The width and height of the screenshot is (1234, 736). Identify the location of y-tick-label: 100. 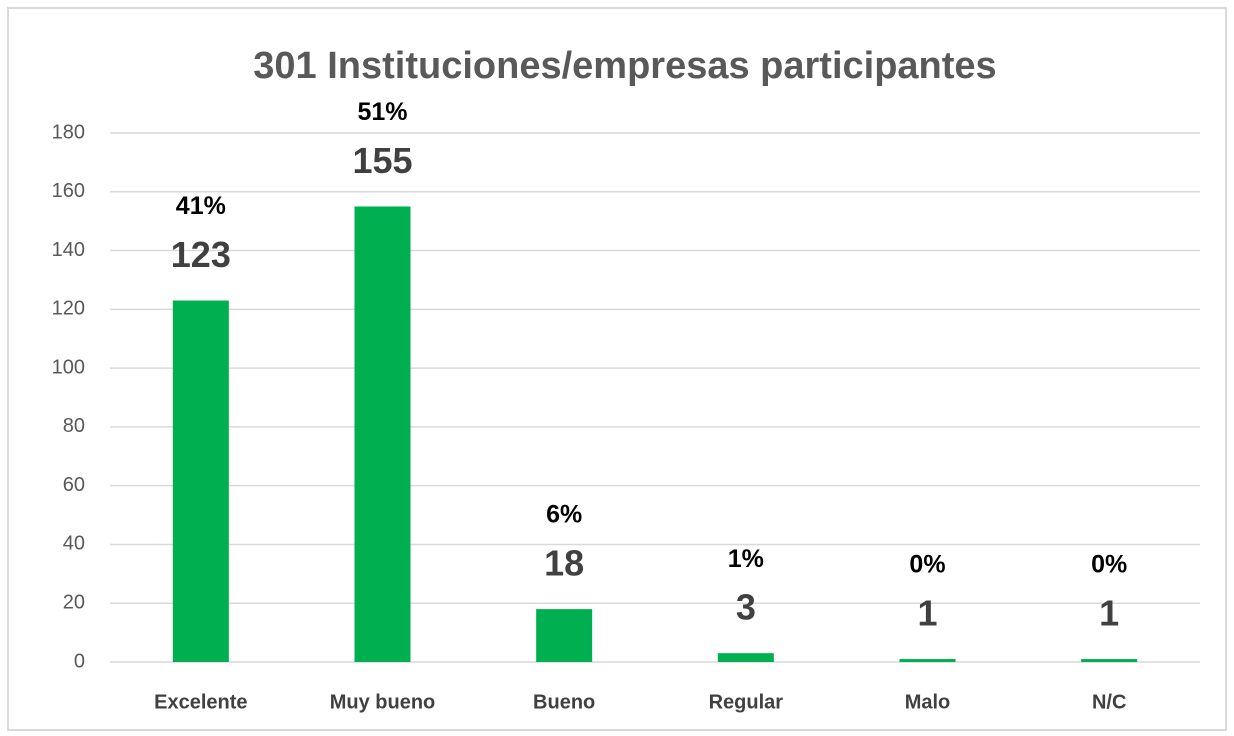
(68, 367).